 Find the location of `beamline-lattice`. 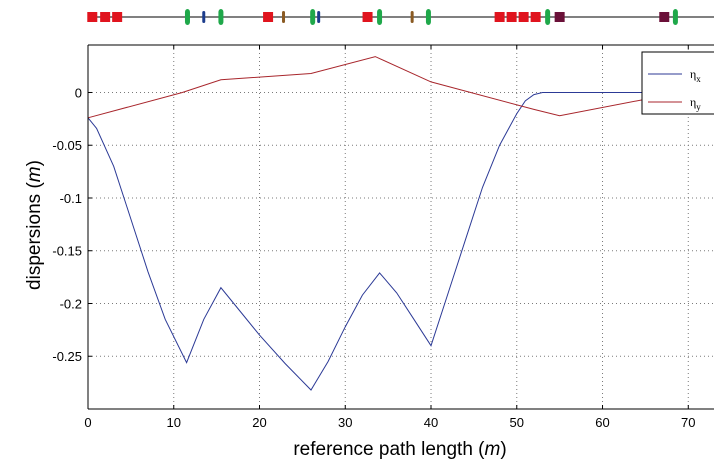

beamline-lattice is located at coordinates (400, 17).